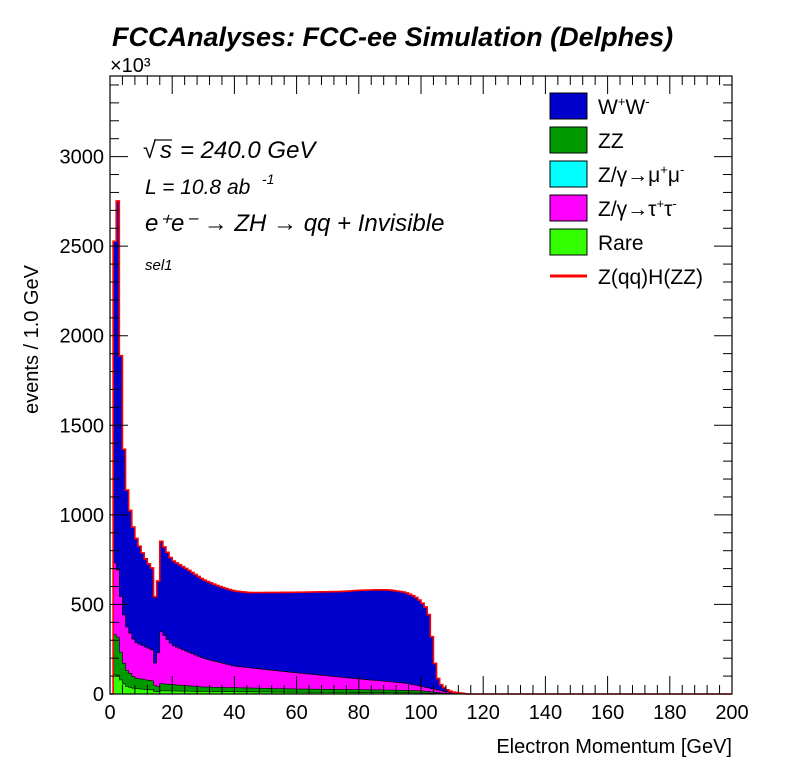 This screenshot has height=772, width=796. I want to click on x-tick-label: 160, so click(607, 713).